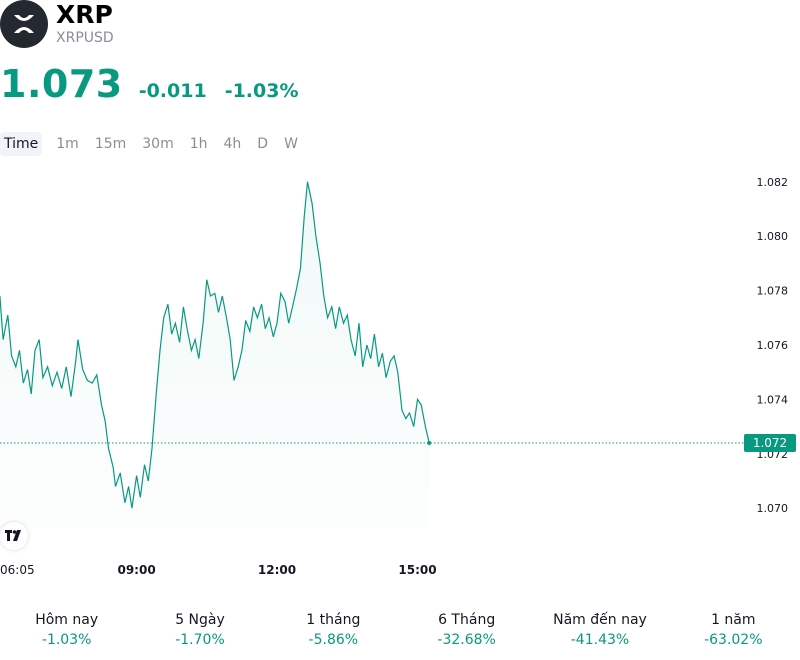  What do you see at coordinates (429, 442) in the screenshot?
I see `last-price-dot` at bounding box center [429, 442].